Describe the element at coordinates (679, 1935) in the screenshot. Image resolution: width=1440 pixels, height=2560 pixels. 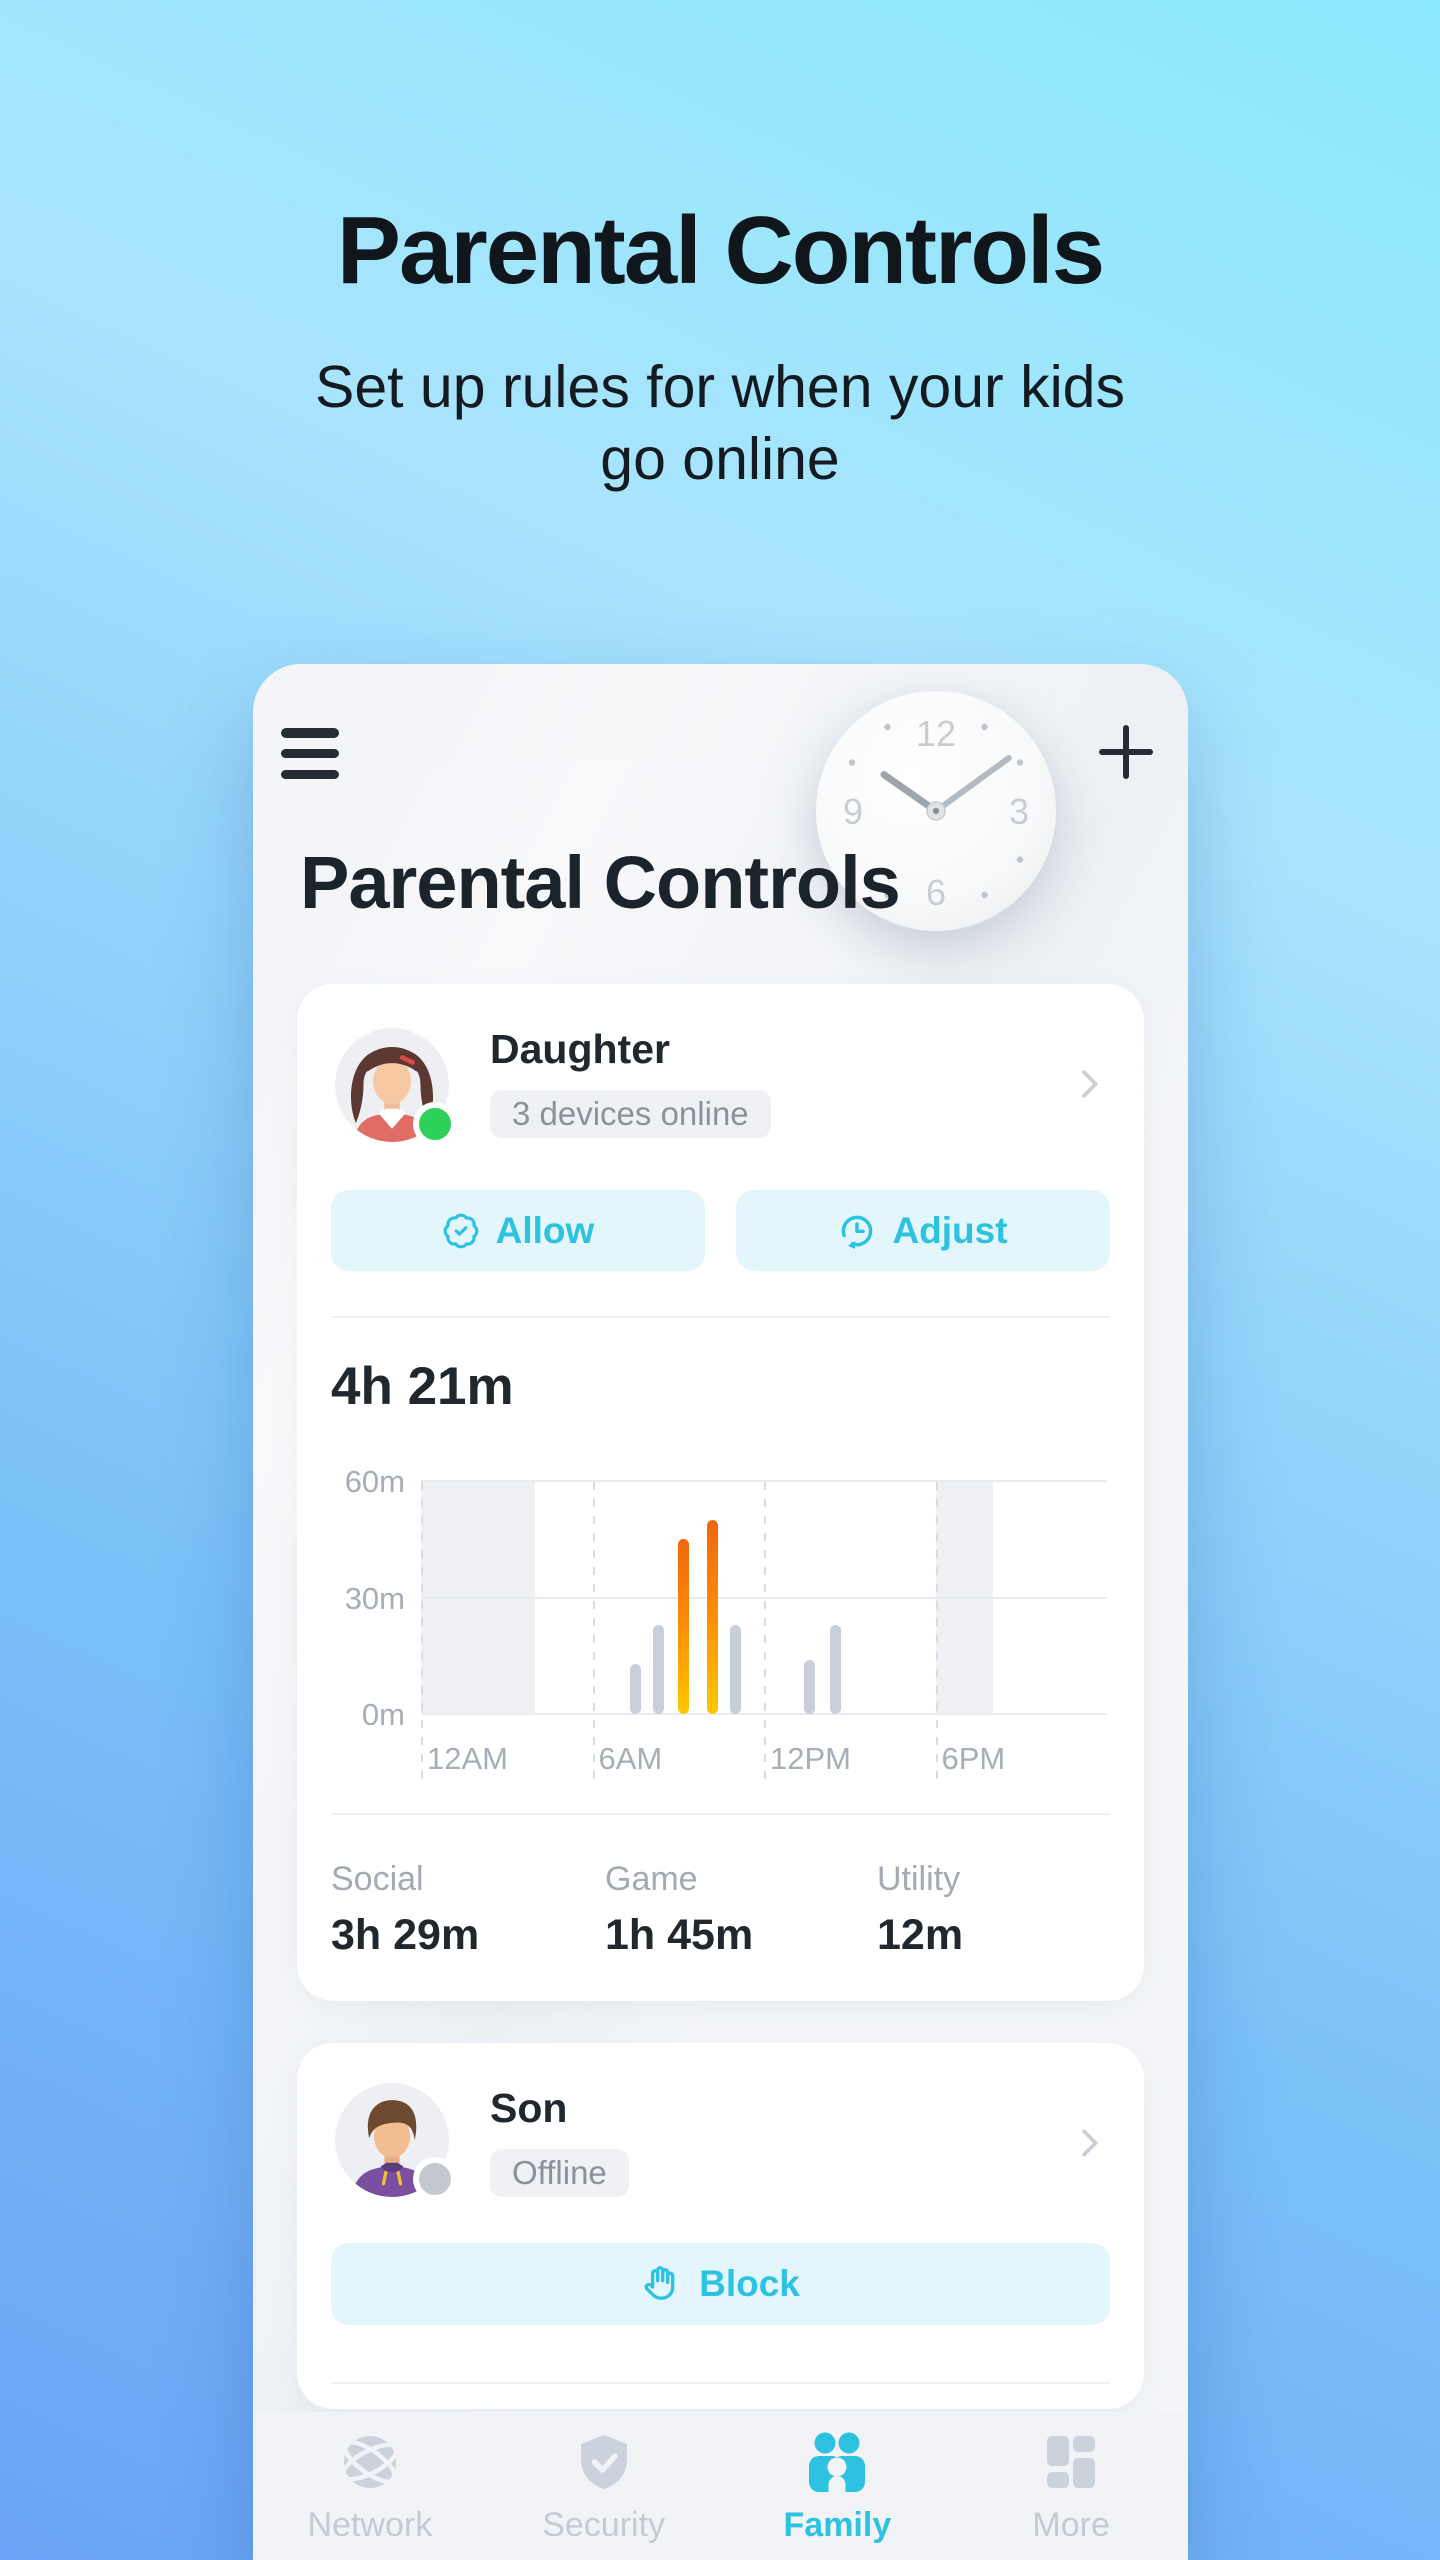
I see `category-value: 1h 45m` at that location.